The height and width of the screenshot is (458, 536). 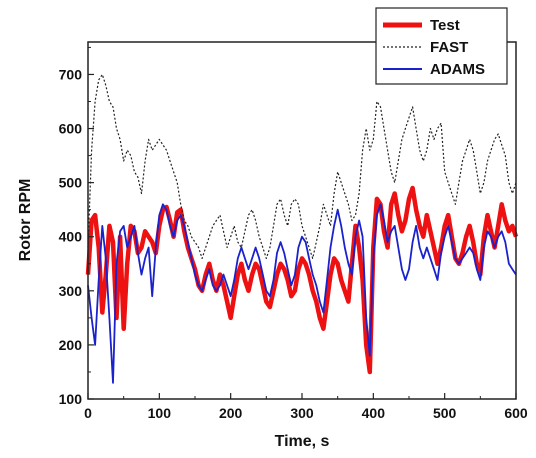 What do you see at coordinates (457, 69) in the screenshot?
I see `legend-adams-label: ADAMS` at bounding box center [457, 69].